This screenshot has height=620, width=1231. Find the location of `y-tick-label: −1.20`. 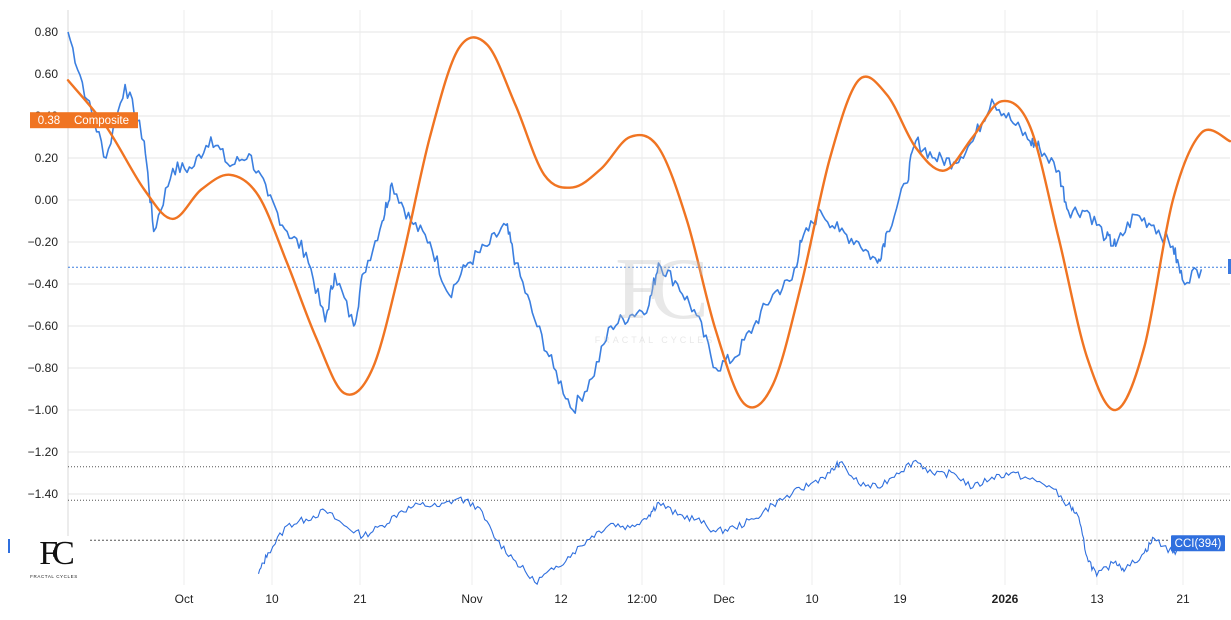

y-tick-label: −1.20 is located at coordinates (43, 452).